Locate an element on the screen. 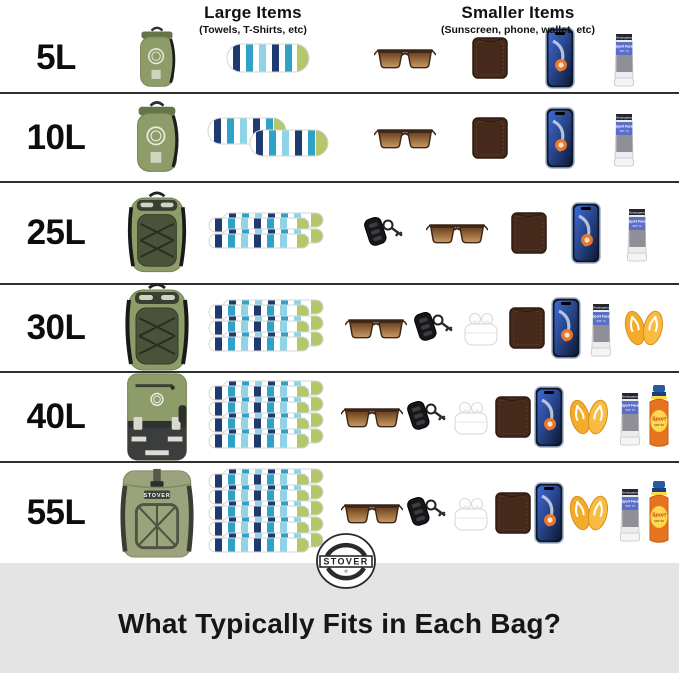 This screenshot has height=673, width=679. size-row-5l: 5L Neutrogena Sport Face SPF is located at coordinates (339, 46).